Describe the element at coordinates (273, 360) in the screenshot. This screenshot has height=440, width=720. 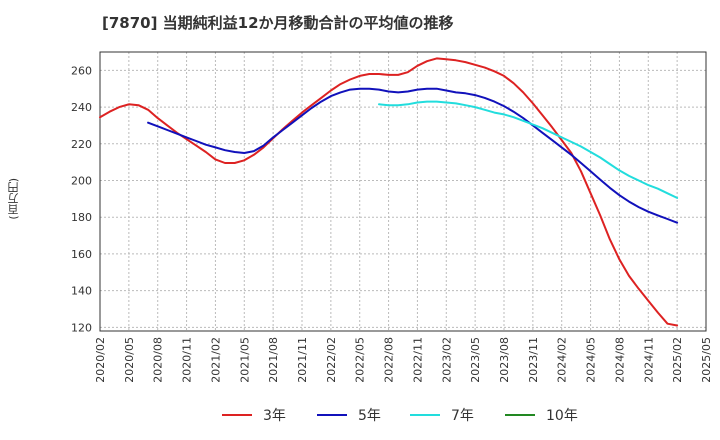
I see `x-tick-label: 2021/08` at that location.